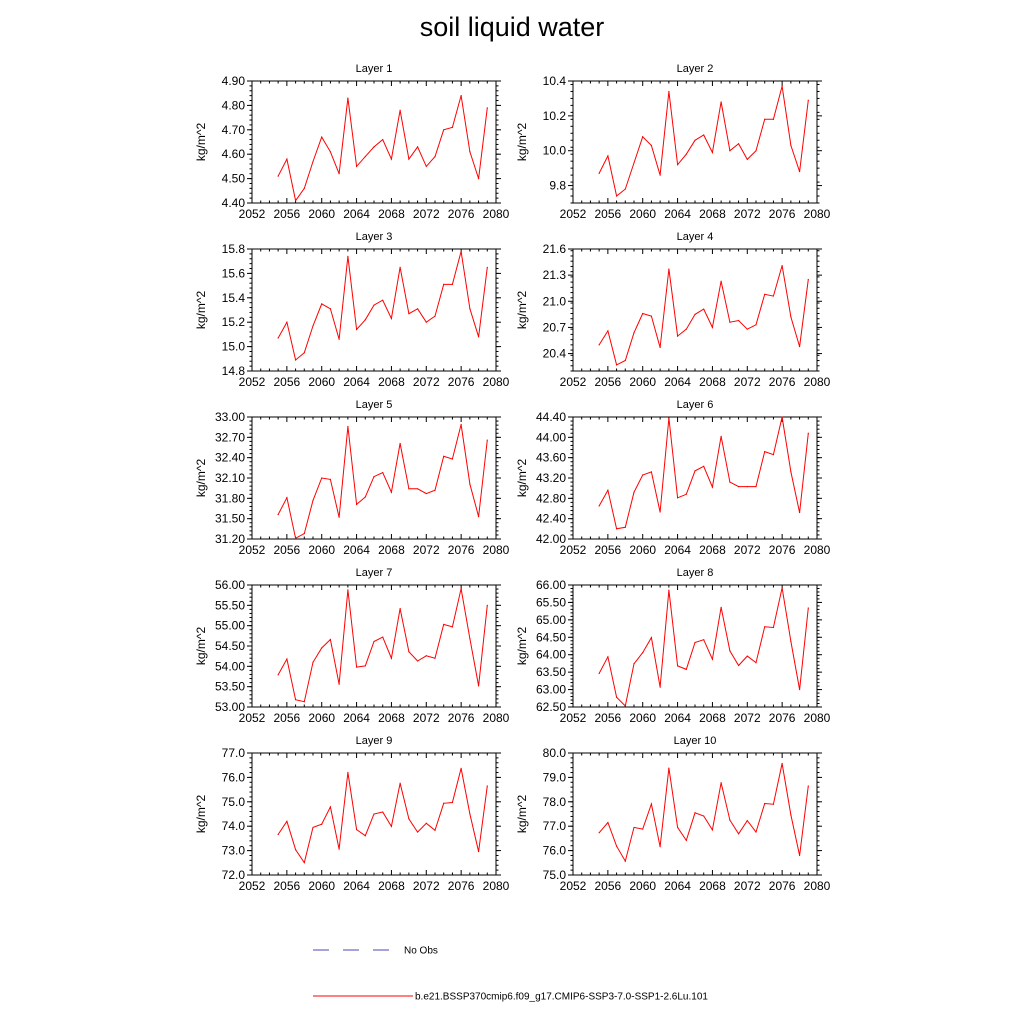  I want to click on figure-title: soil liquid water, so click(512, 27).